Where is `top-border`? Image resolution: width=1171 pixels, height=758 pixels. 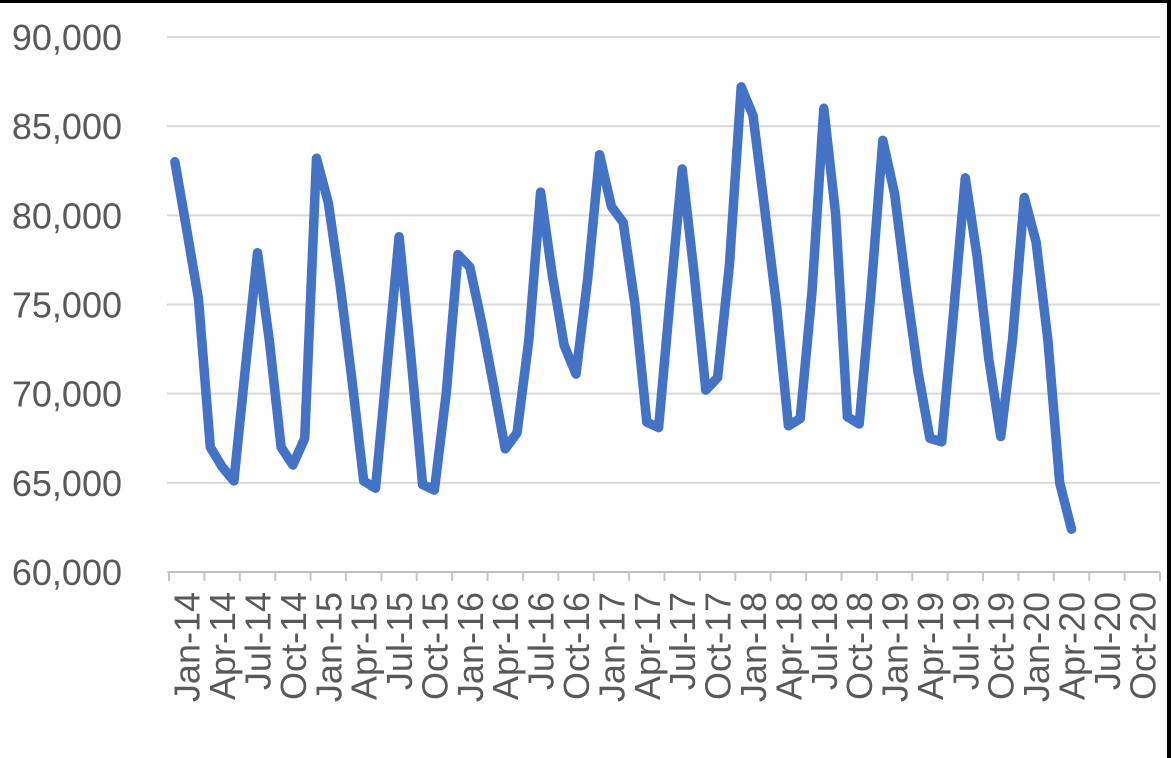 top-border is located at coordinates (585, 1).